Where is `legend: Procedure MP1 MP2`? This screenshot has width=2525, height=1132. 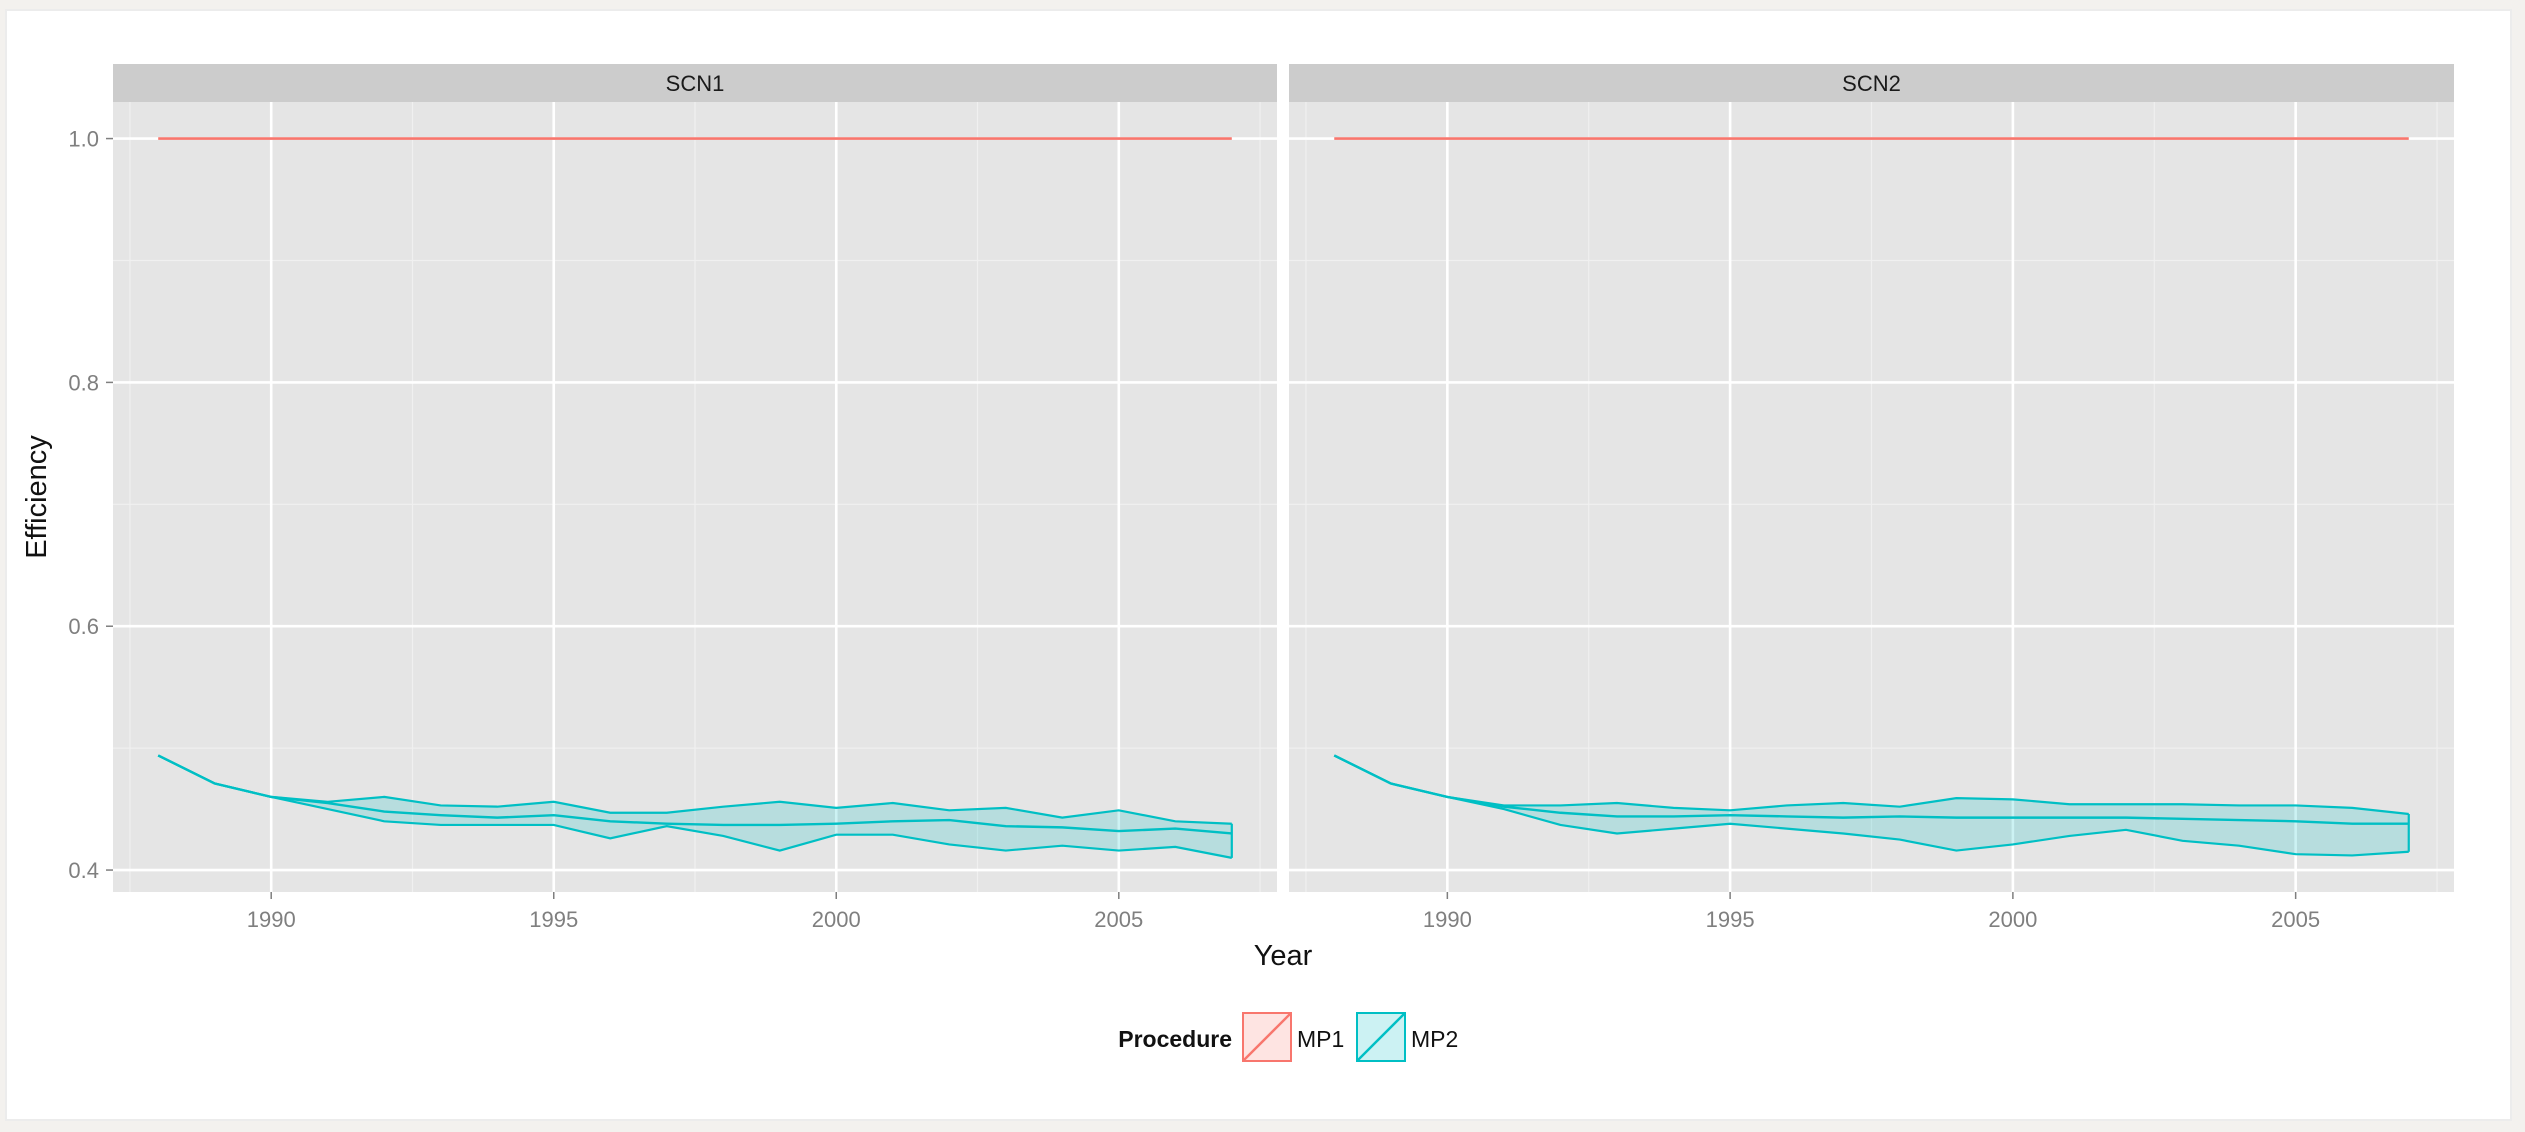 legend: Procedure MP1 MP2 is located at coordinates (1288, 1037).